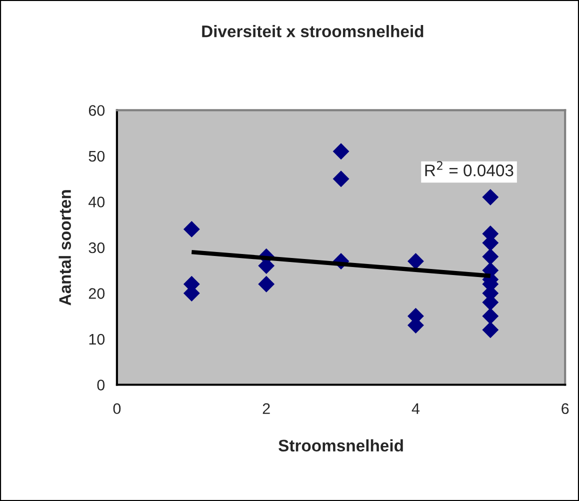 The height and width of the screenshot is (501, 579). I want to click on y-tick-label: 50, so click(96, 156).